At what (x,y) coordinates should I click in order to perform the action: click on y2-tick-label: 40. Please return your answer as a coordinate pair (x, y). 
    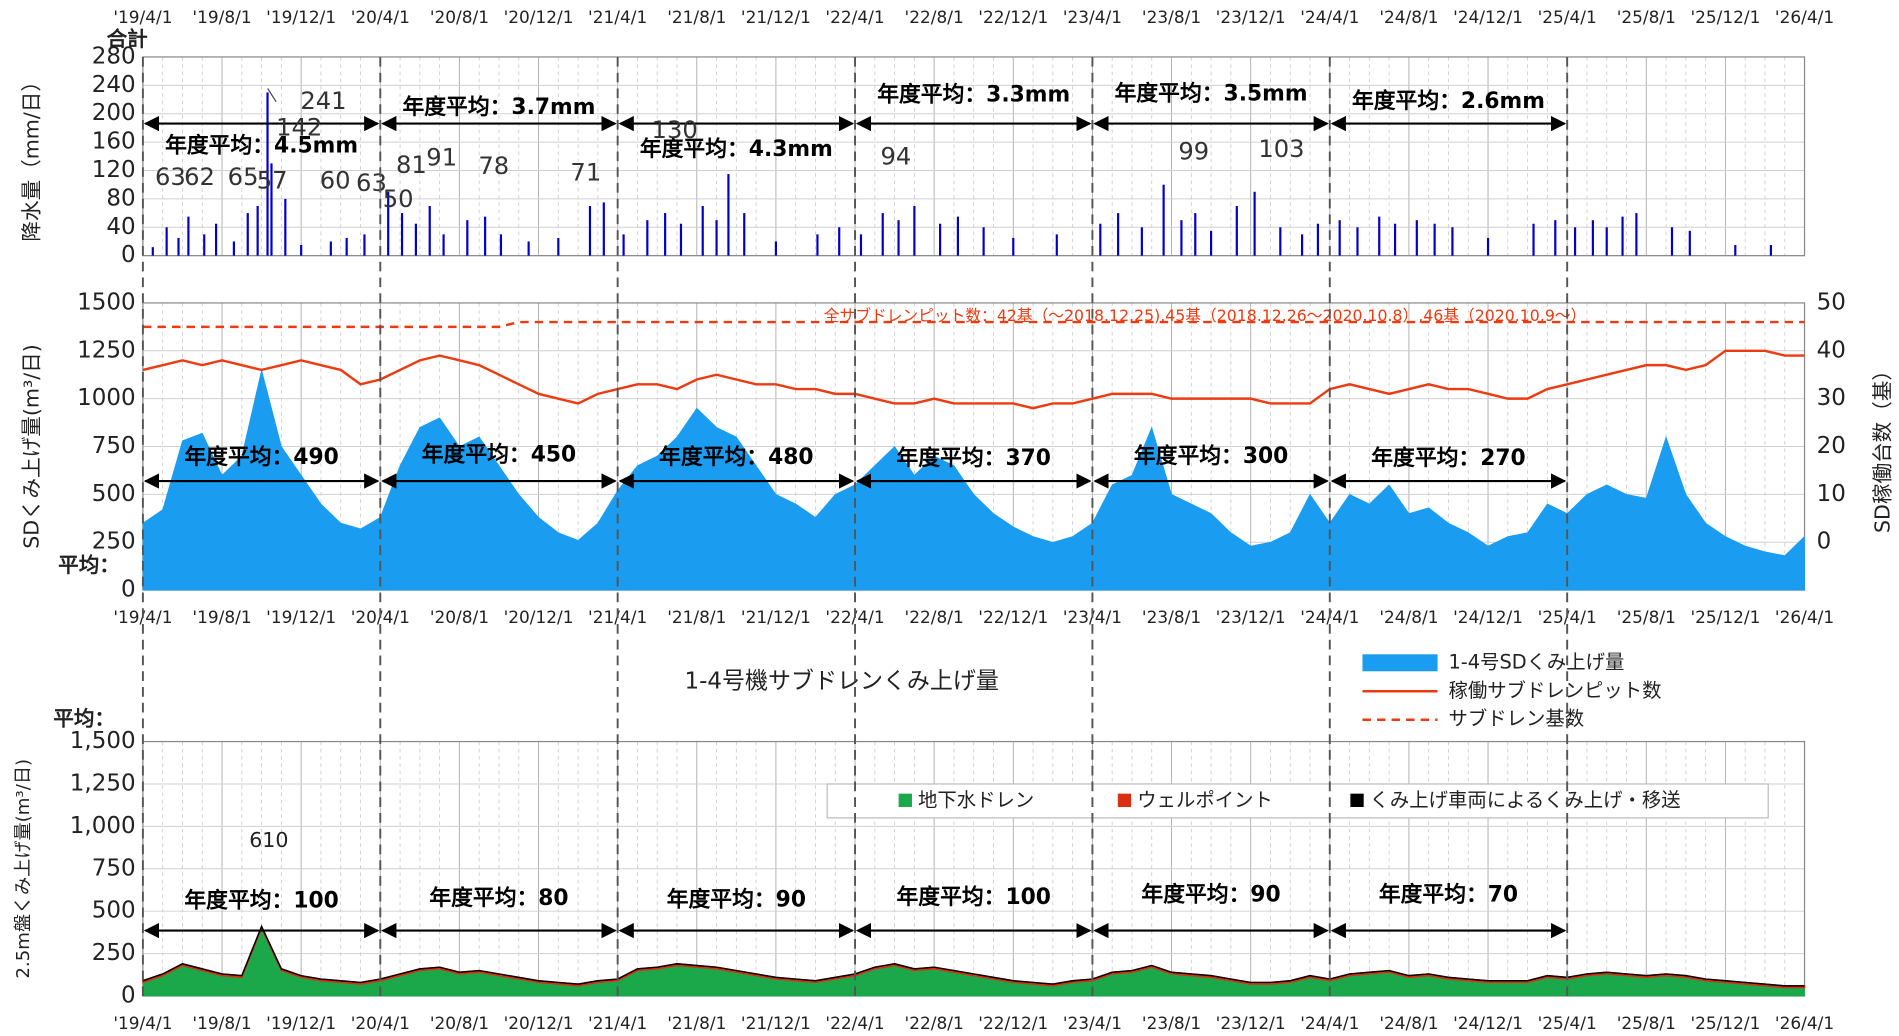
    Looking at the image, I should click on (1831, 350).